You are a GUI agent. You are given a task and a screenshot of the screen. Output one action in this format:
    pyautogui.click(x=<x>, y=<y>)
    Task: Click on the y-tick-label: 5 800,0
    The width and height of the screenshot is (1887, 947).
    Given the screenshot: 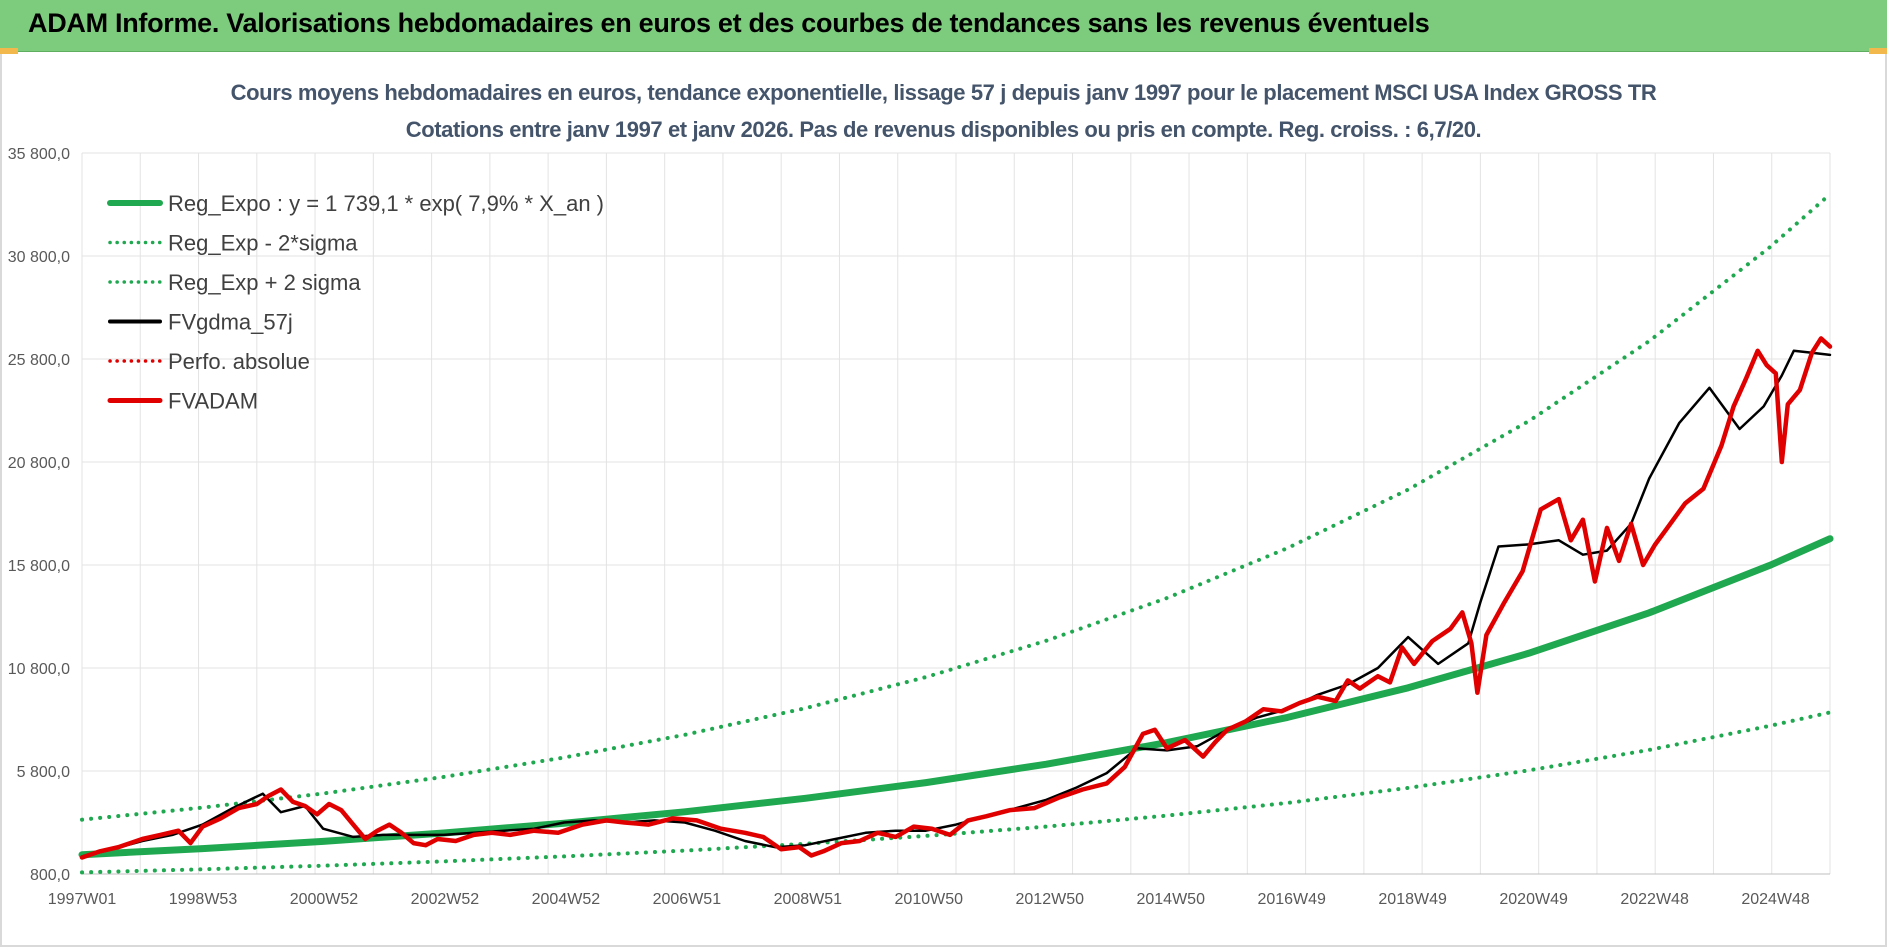 What is the action you would take?
    pyautogui.click(x=43, y=772)
    